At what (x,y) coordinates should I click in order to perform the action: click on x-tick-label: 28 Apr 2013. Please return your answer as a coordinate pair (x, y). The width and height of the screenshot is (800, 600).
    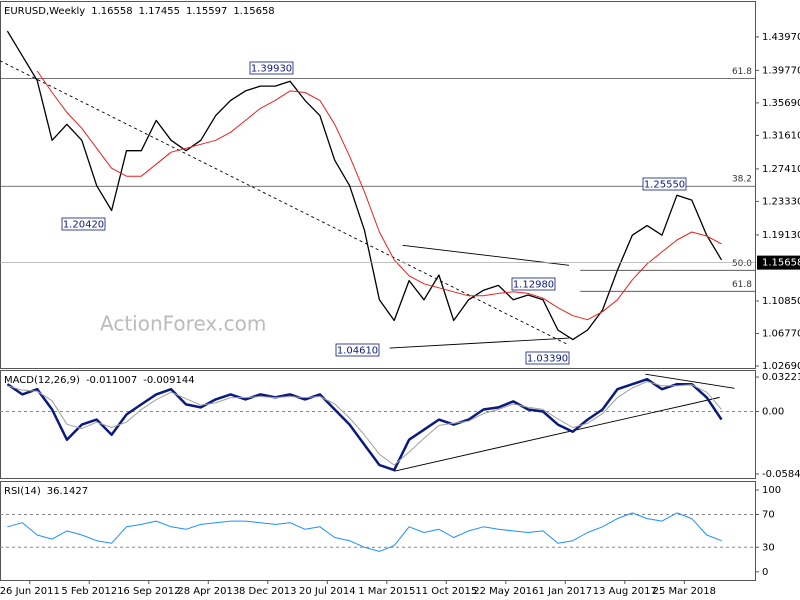
    Looking at the image, I should click on (208, 591).